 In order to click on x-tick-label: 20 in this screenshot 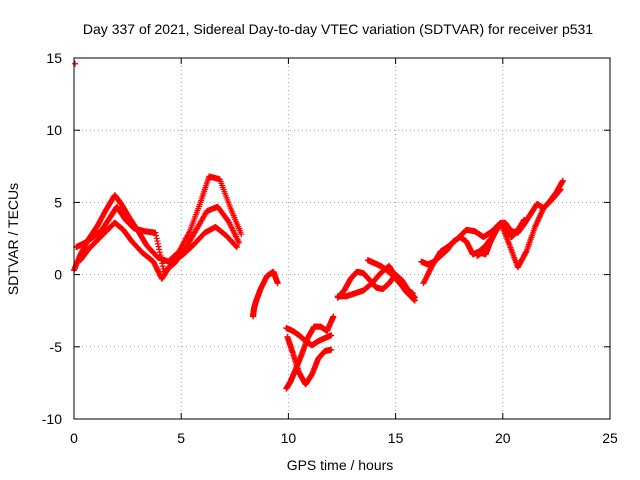, I will do `click(503, 438)`.